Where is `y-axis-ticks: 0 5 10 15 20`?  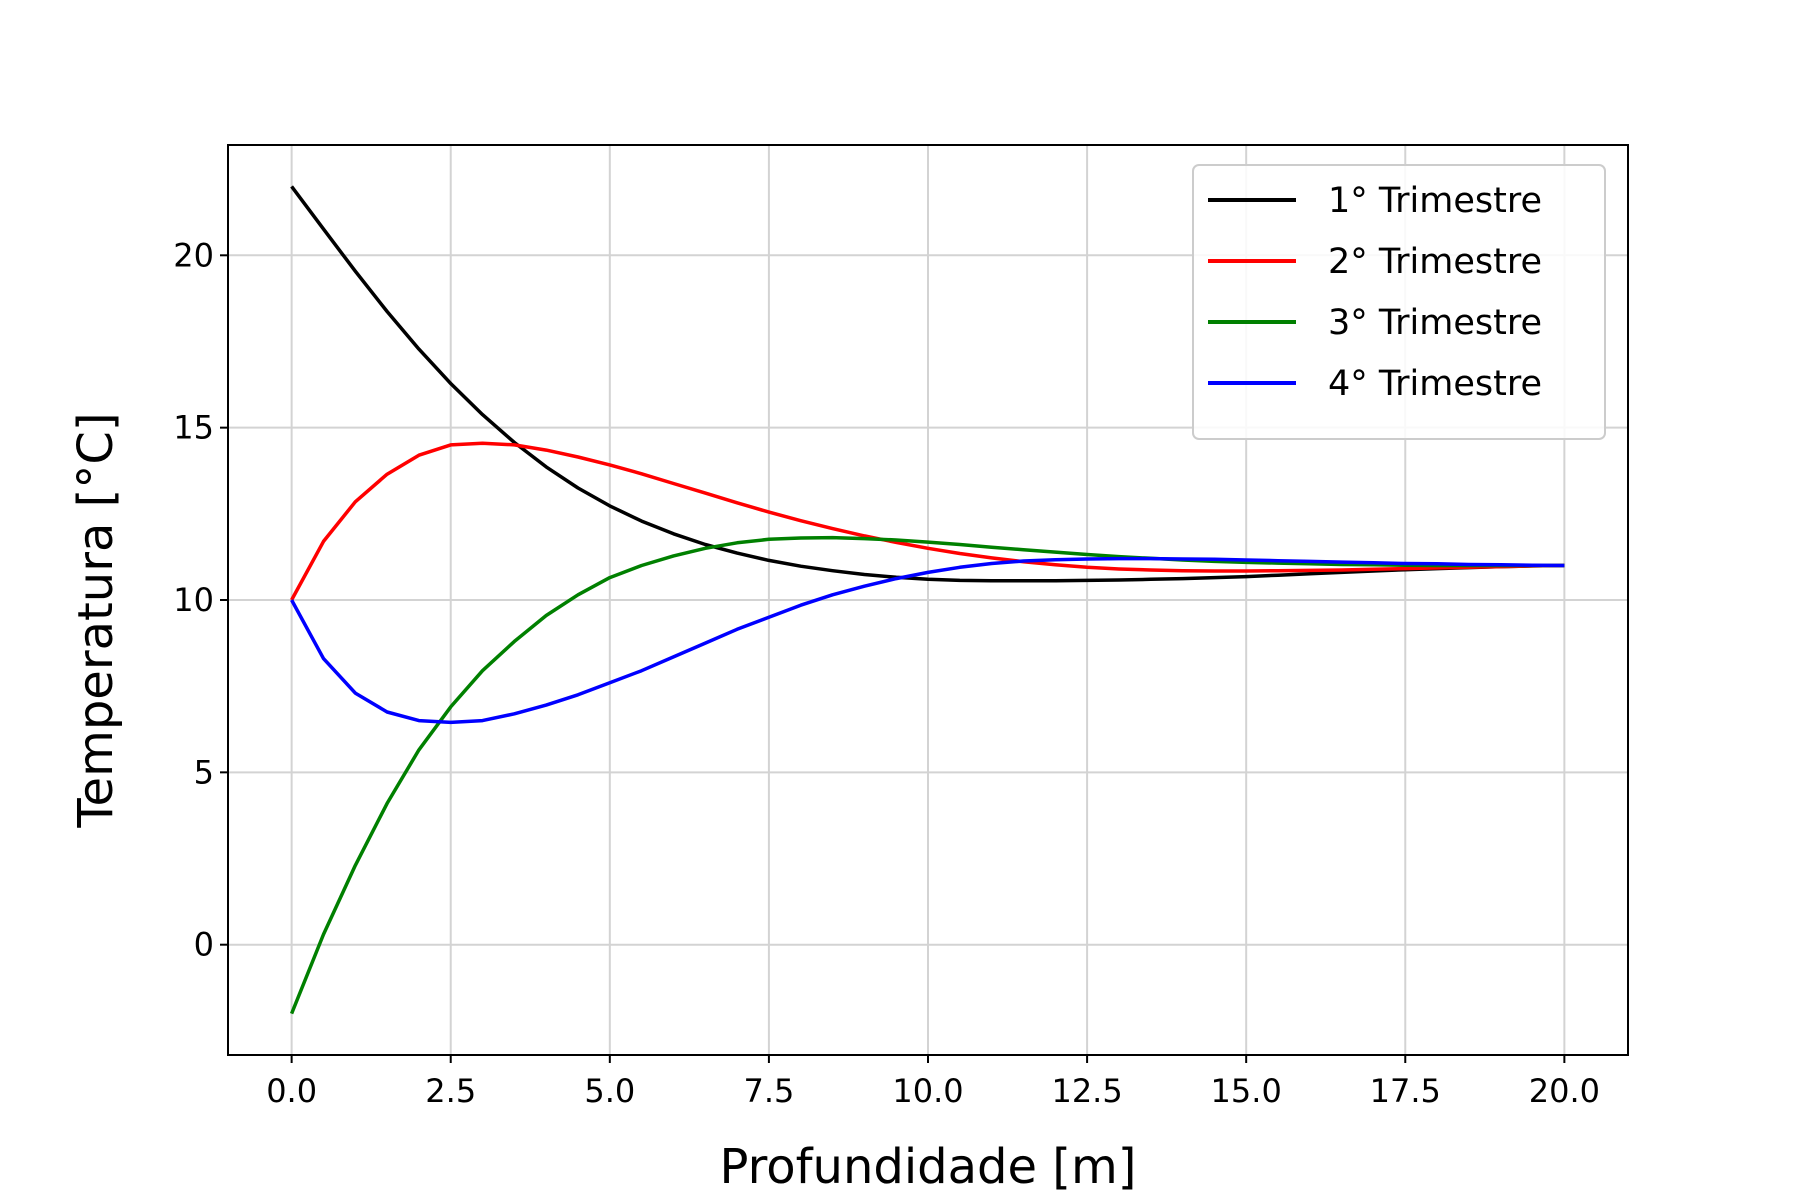
y-axis-ticks: 0 5 10 15 20 is located at coordinates (200, 600).